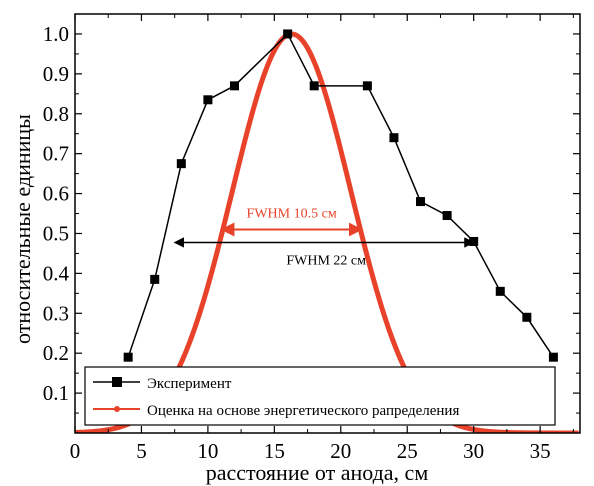  What do you see at coordinates (292, 213) in the screenshot?
I see `fwhm-estimate-label: FWHM 10.5 см` at bounding box center [292, 213].